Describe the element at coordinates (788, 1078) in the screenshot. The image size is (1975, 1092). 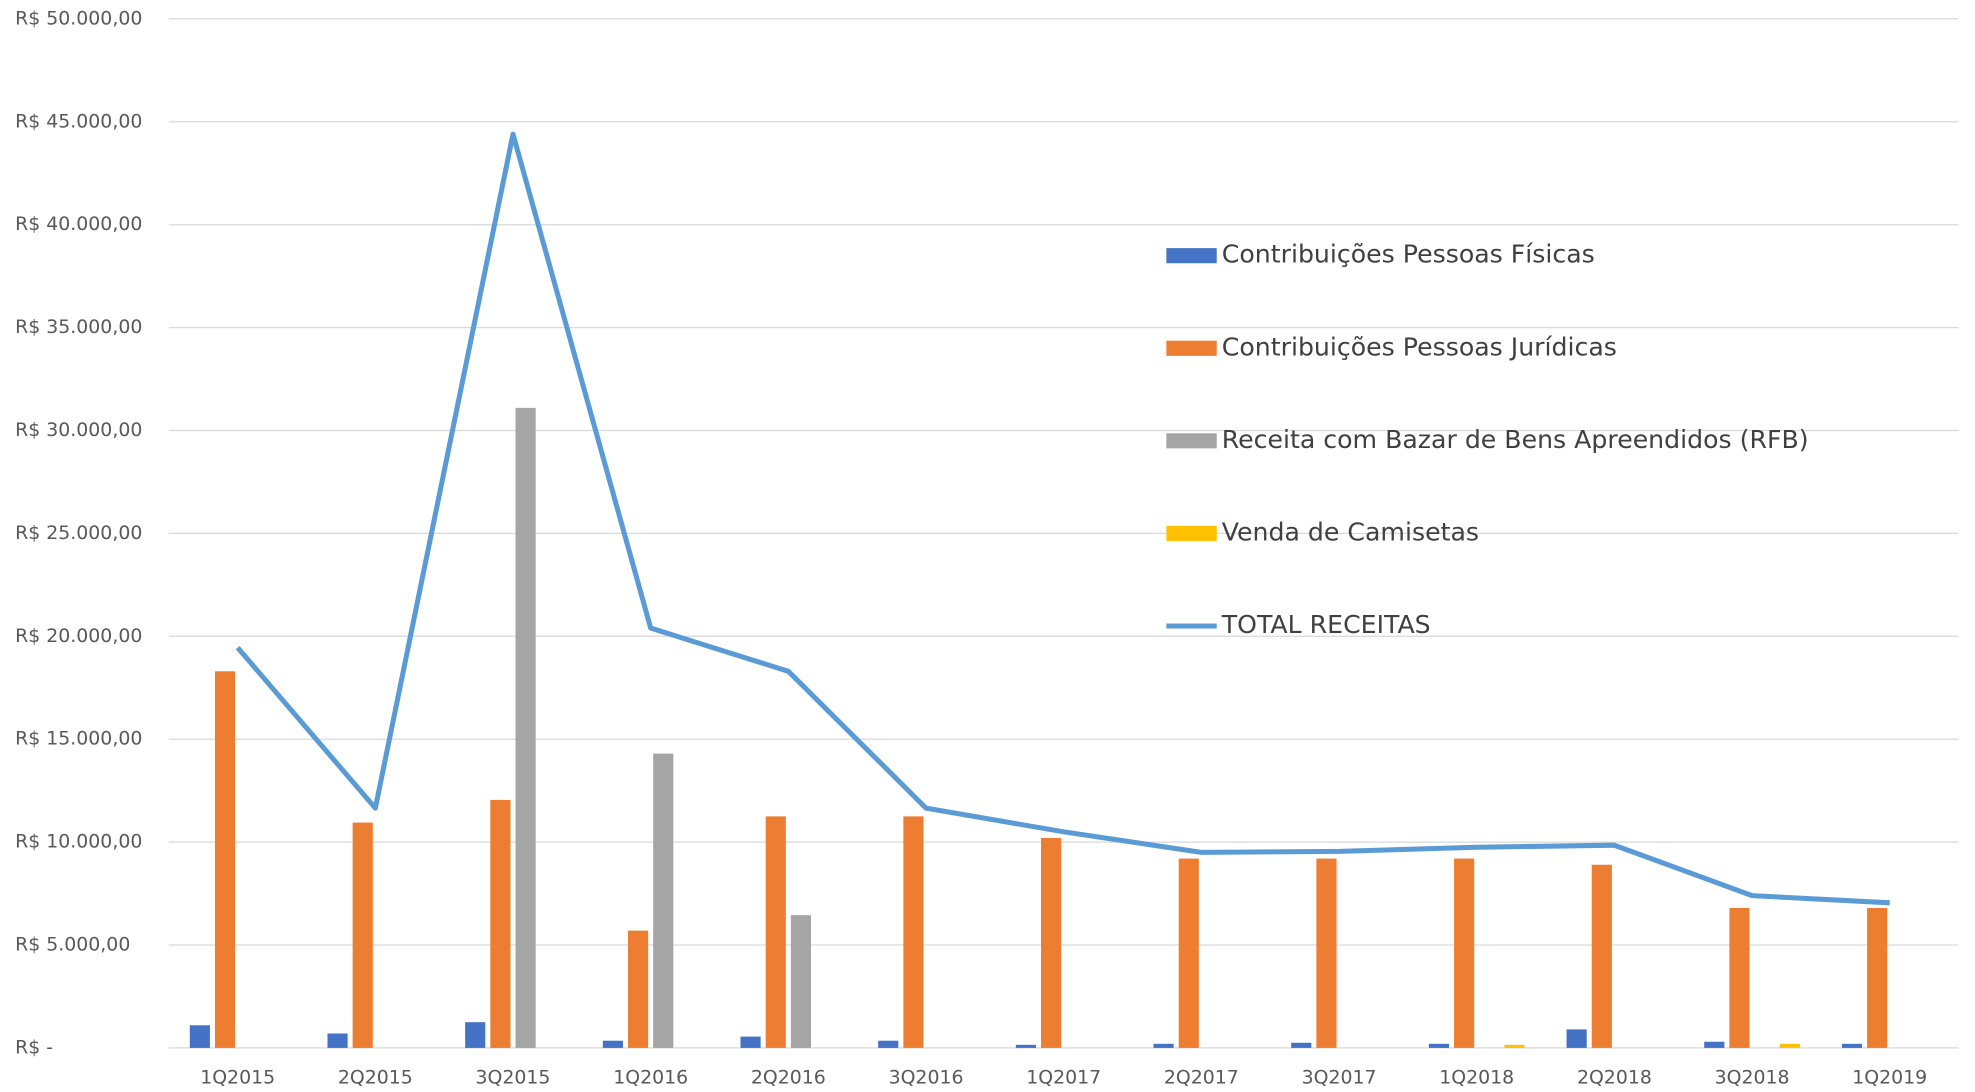
I see `x-tick-label: 2Q2016` at that location.